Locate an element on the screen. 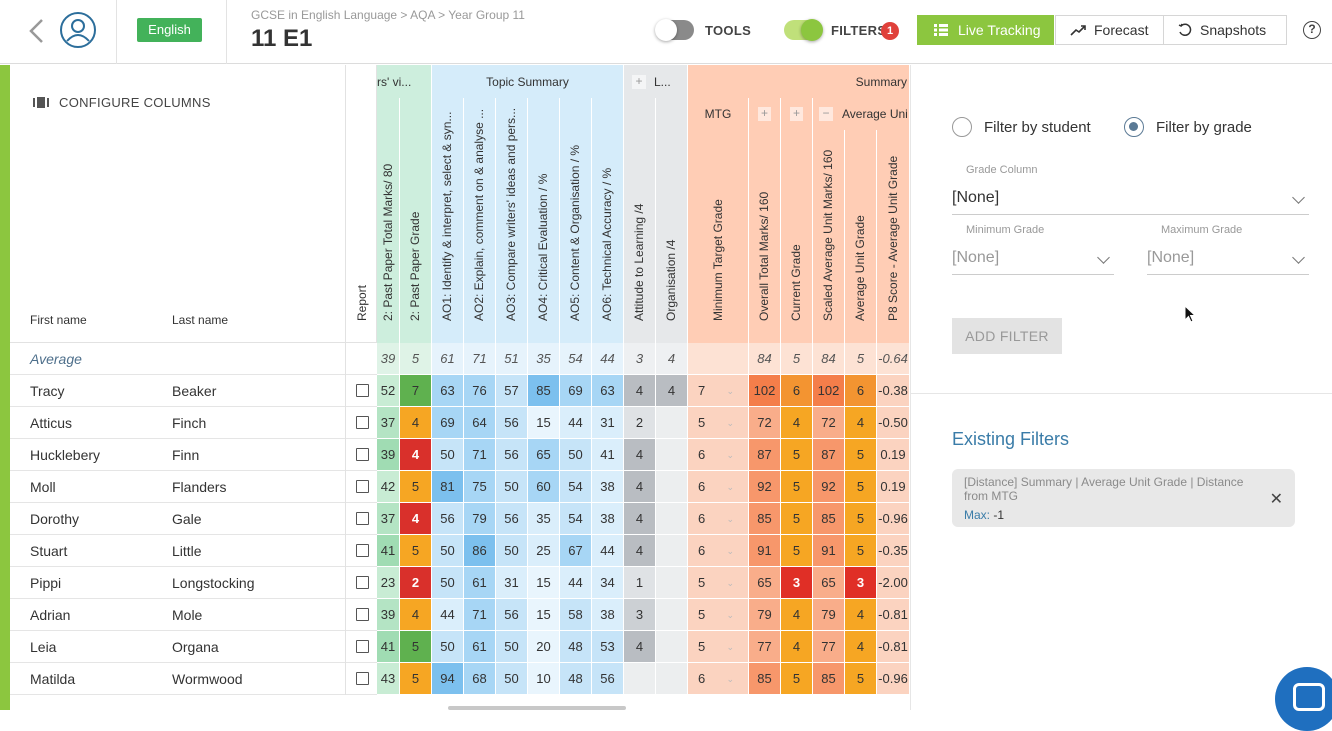 This screenshot has width=1332, height=731. last-name: Wormwood is located at coordinates (207, 679).